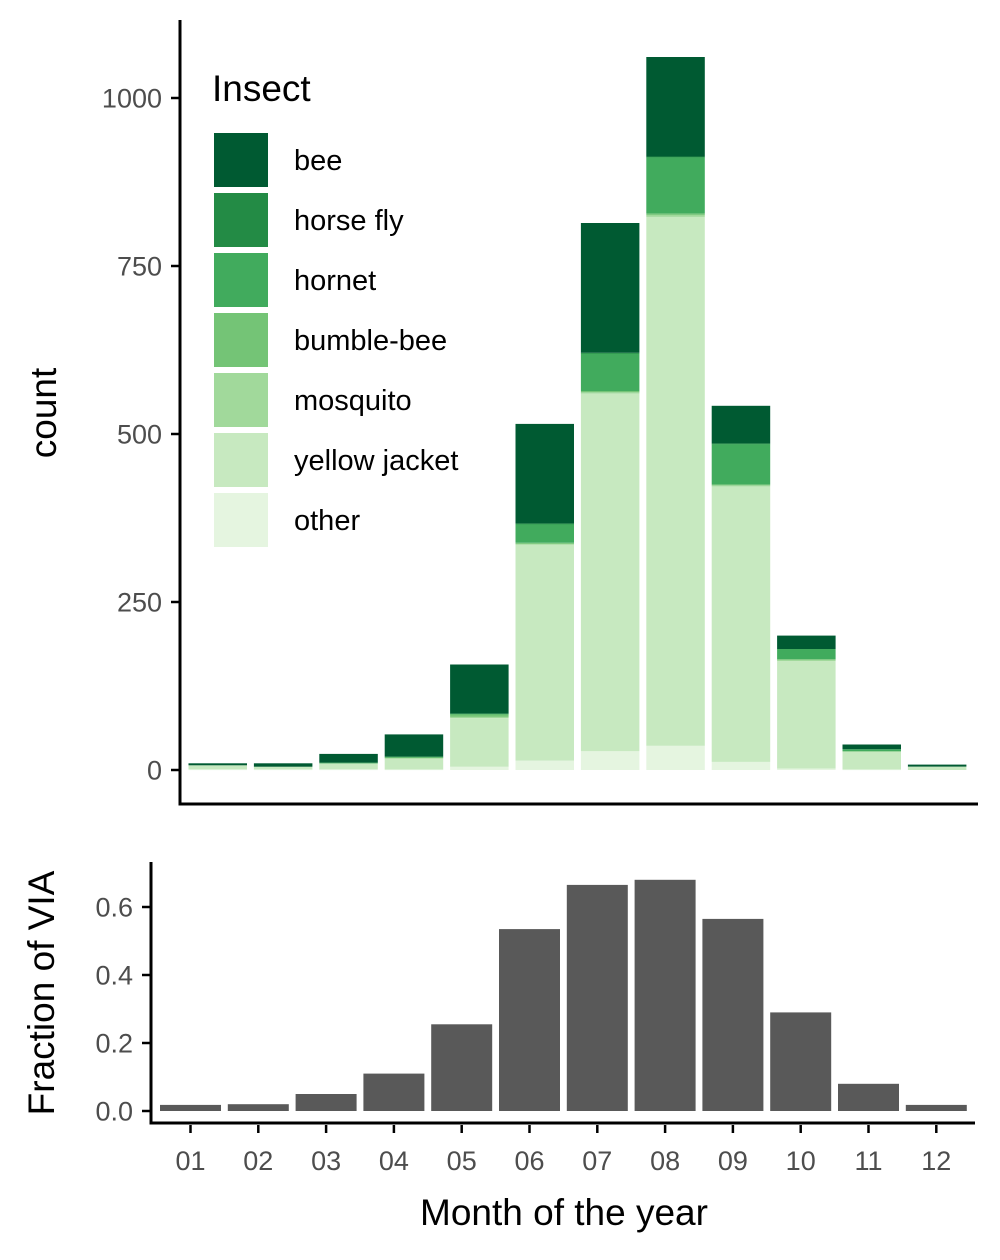  I want to click on count-y-tick-label: 500, so click(139, 435).